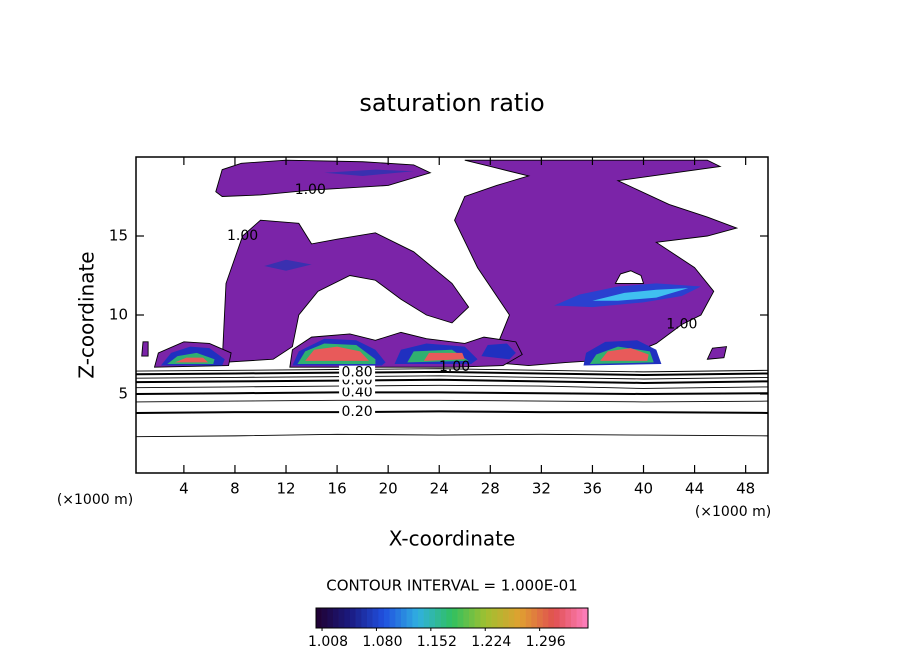  Describe the element at coordinates (118, 236) in the screenshot. I see `y-tick-label: 15` at that location.